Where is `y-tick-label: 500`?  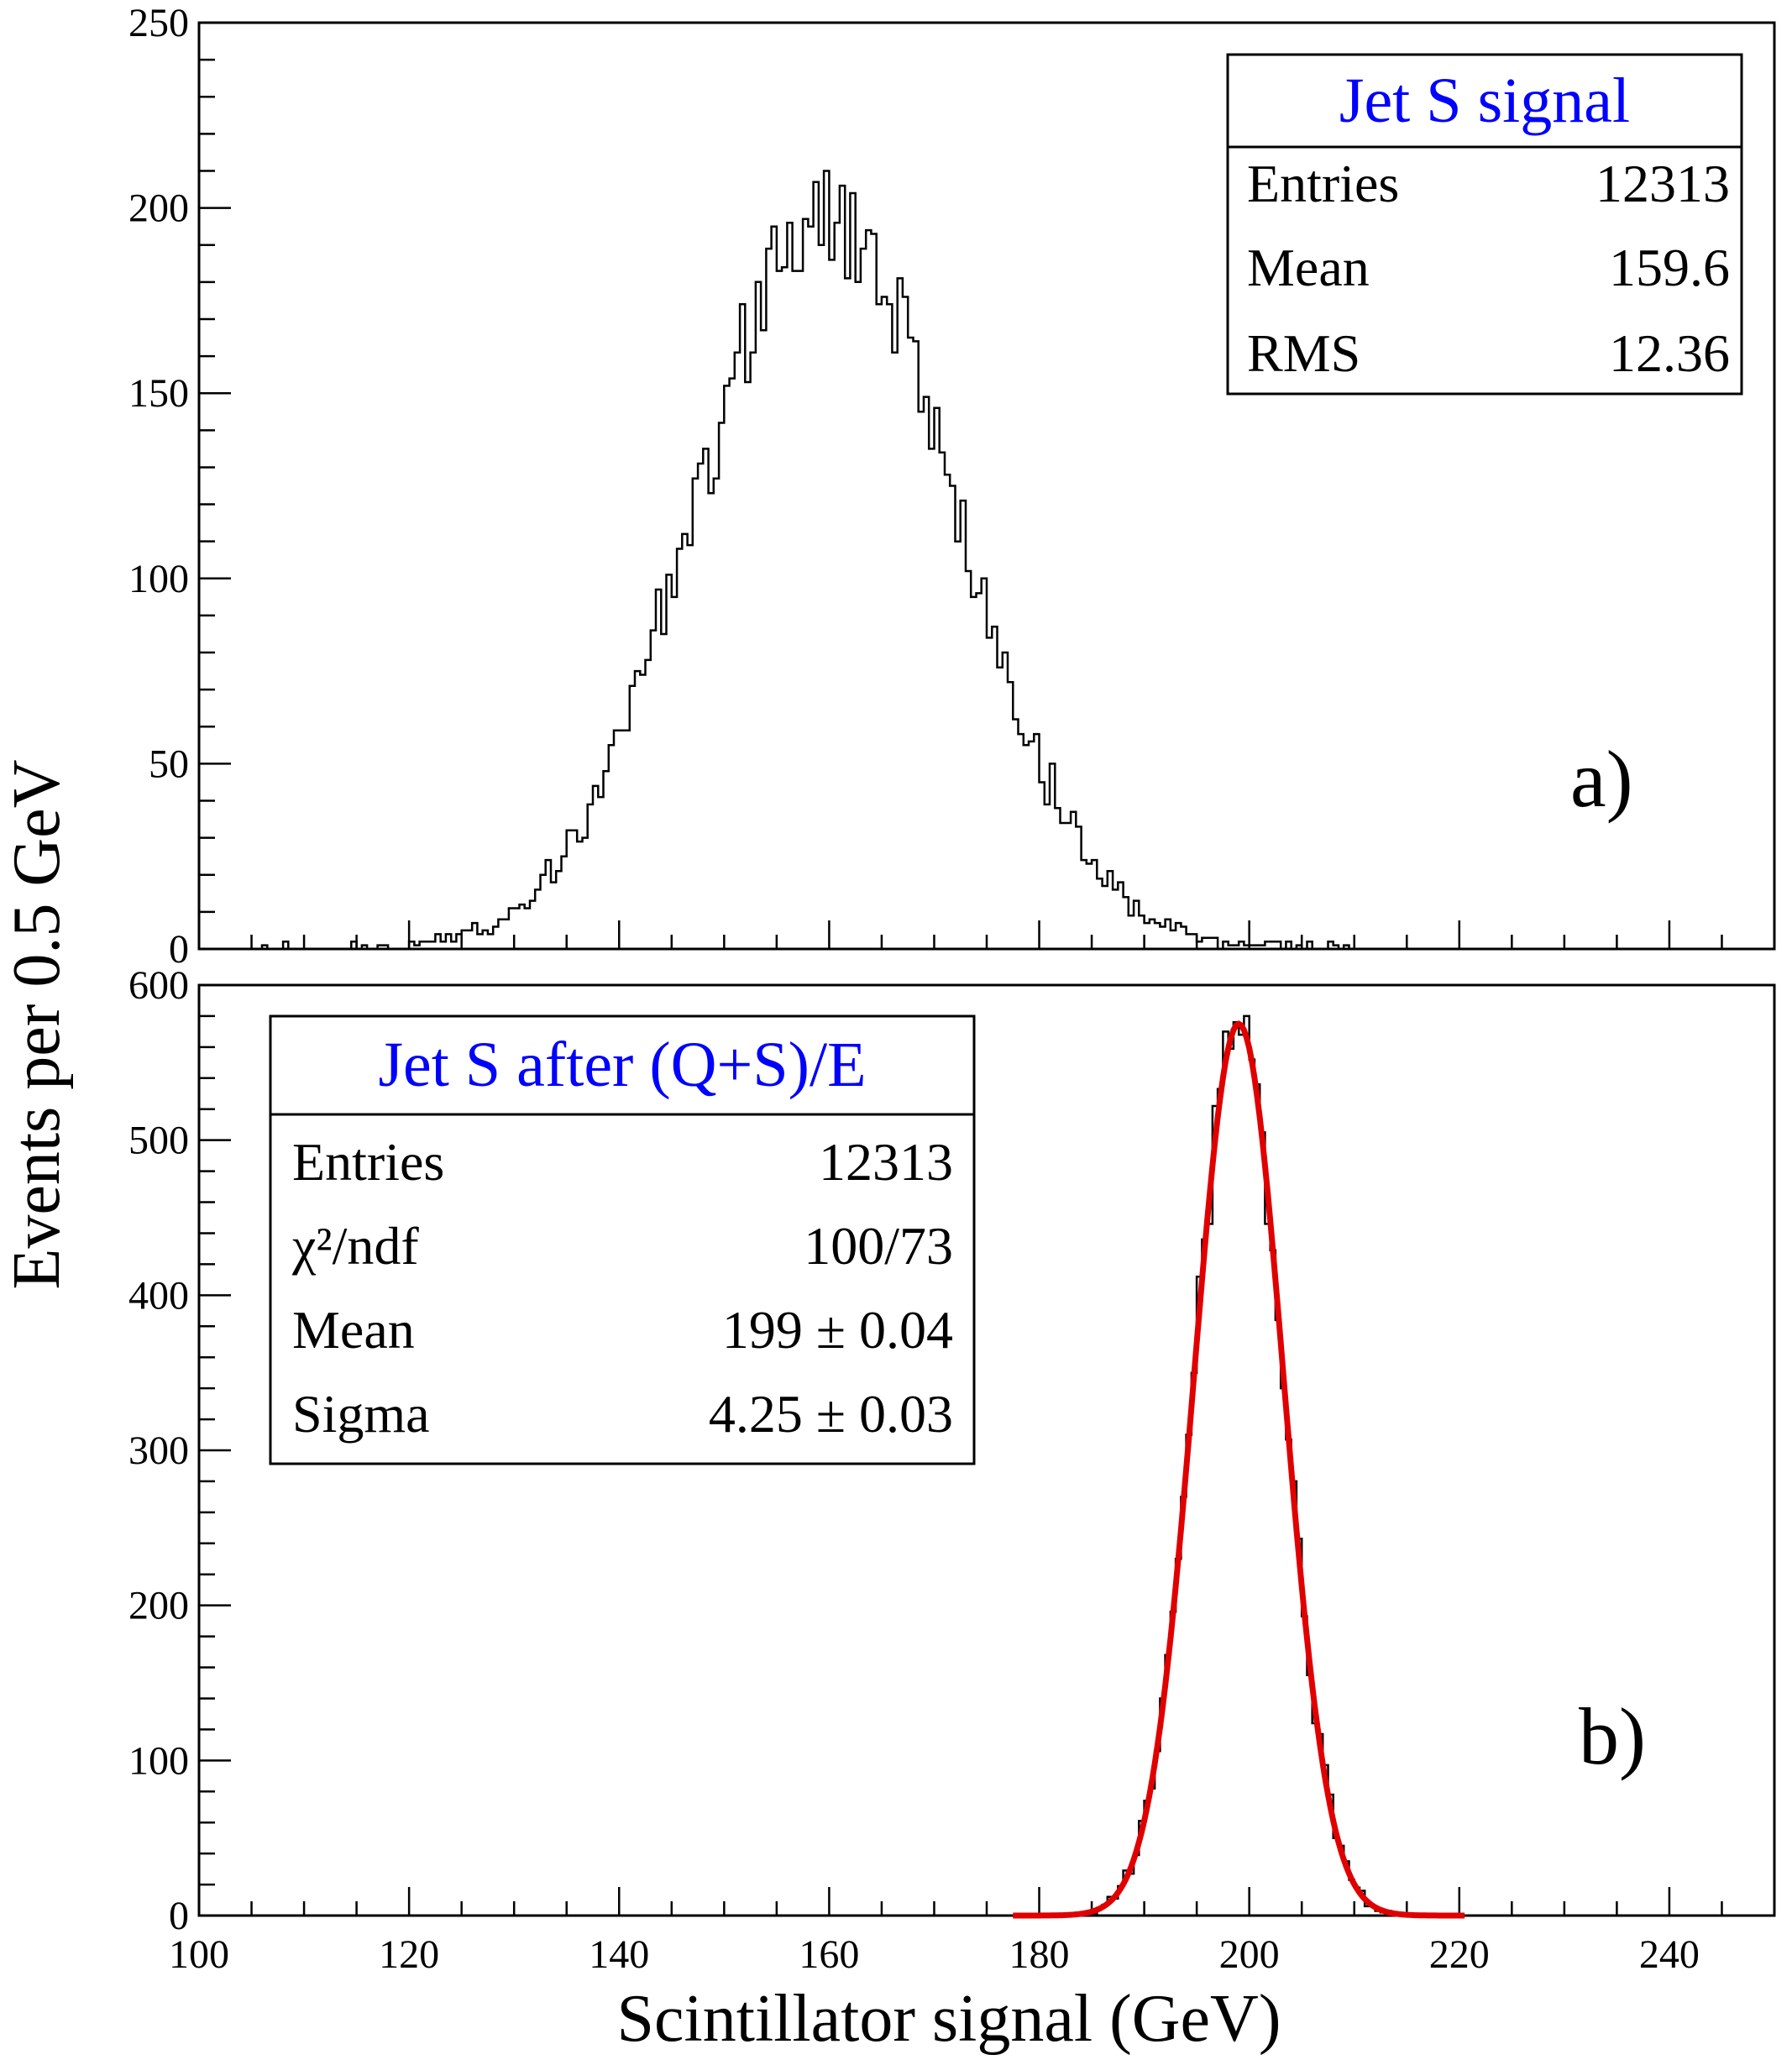 y-tick-label: 500 is located at coordinates (158, 1141).